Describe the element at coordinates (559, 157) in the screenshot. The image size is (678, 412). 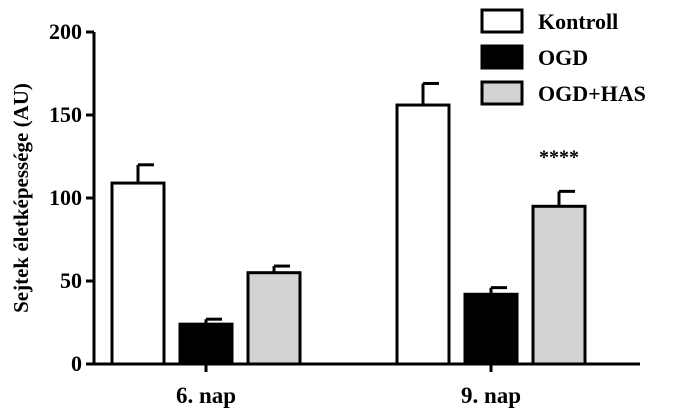
I see `significance-annotation: ****` at that location.